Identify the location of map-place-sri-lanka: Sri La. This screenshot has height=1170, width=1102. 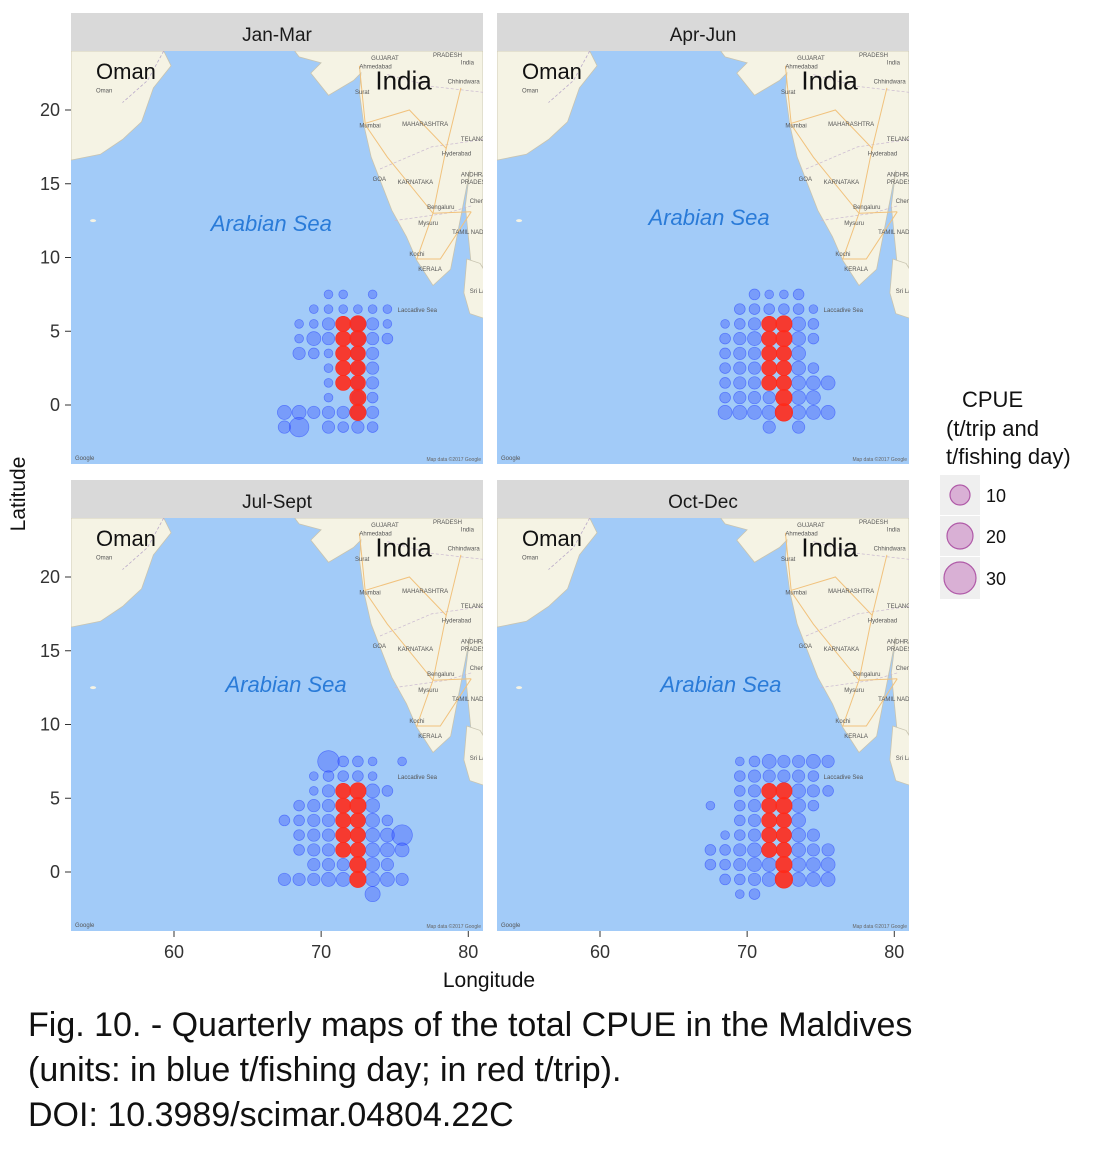
(904, 759).